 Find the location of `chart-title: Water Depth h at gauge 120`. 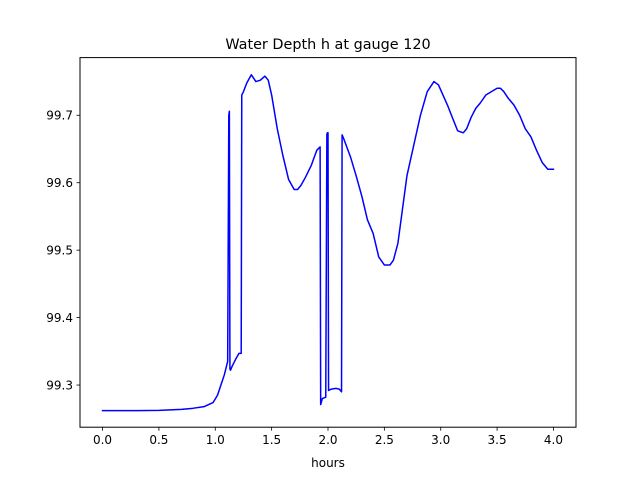

chart-title: Water Depth h at gauge 120 is located at coordinates (327, 45).